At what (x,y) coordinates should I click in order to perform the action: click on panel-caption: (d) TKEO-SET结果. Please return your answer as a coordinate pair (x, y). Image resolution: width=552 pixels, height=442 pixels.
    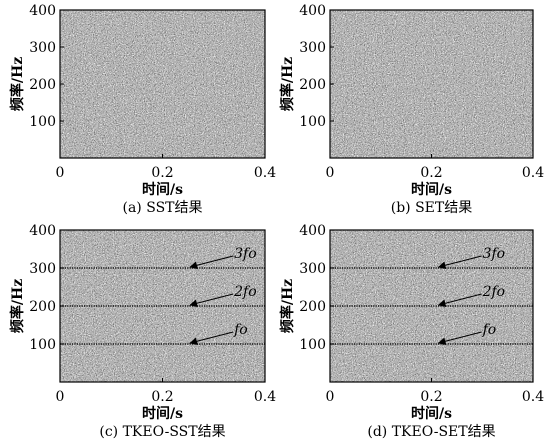
    Looking at the image, I should click on (431, 432).